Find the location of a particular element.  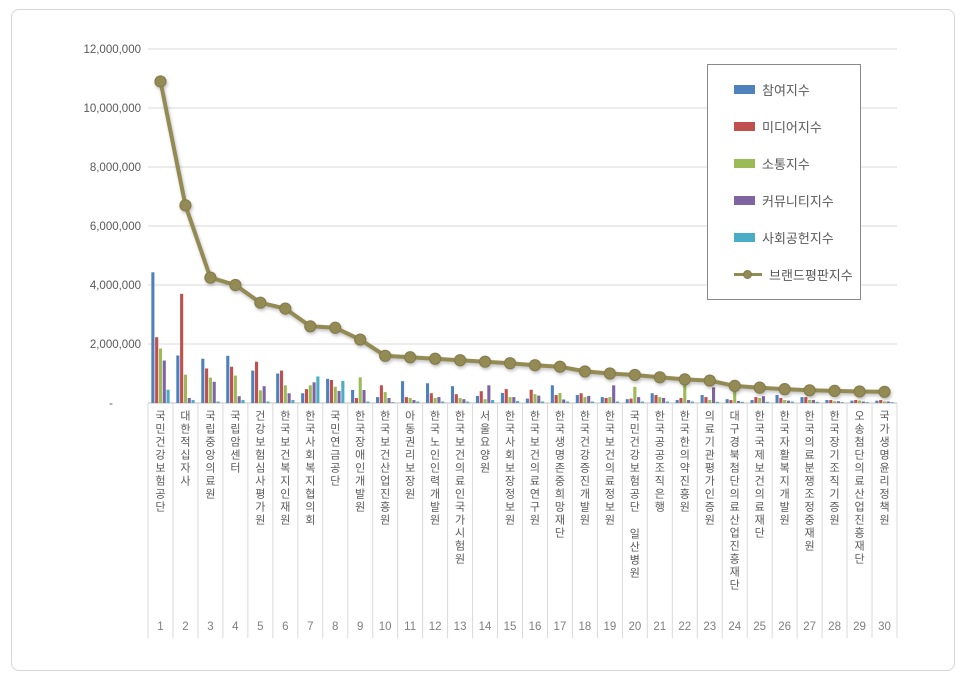

rank-number: 2 is located at coordinates (185, 627).